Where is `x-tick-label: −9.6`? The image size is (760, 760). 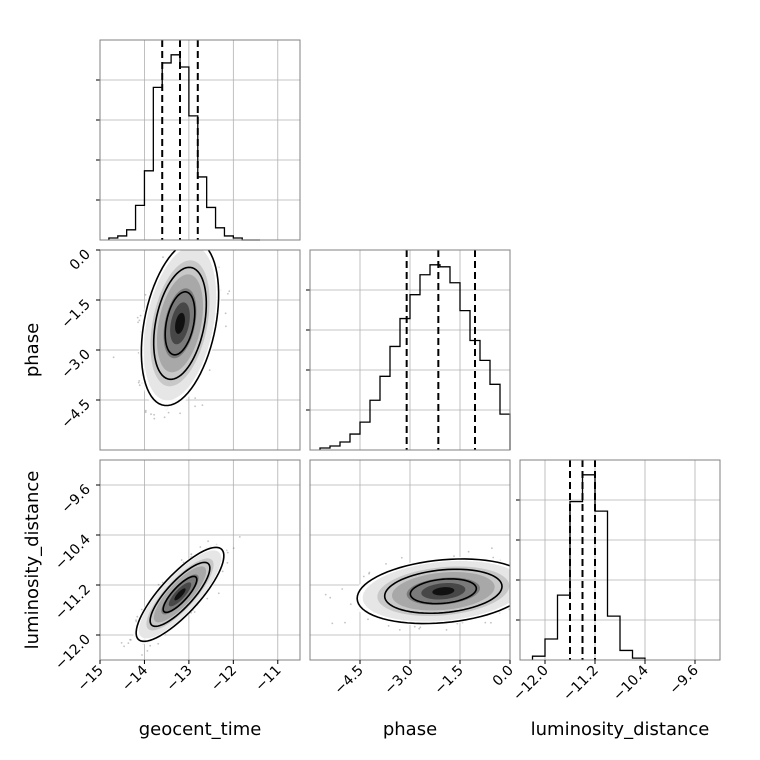 x-tick-label: −9.6 is located at coordinates (683, 679).